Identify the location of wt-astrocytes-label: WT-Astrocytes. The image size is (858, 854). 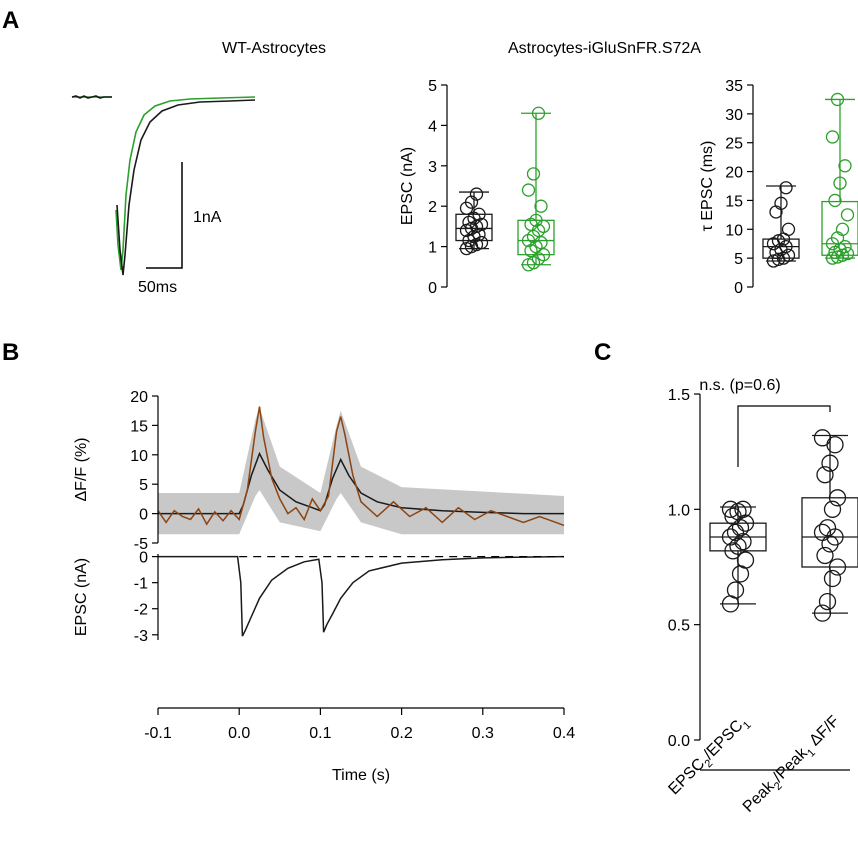
(274, 48).